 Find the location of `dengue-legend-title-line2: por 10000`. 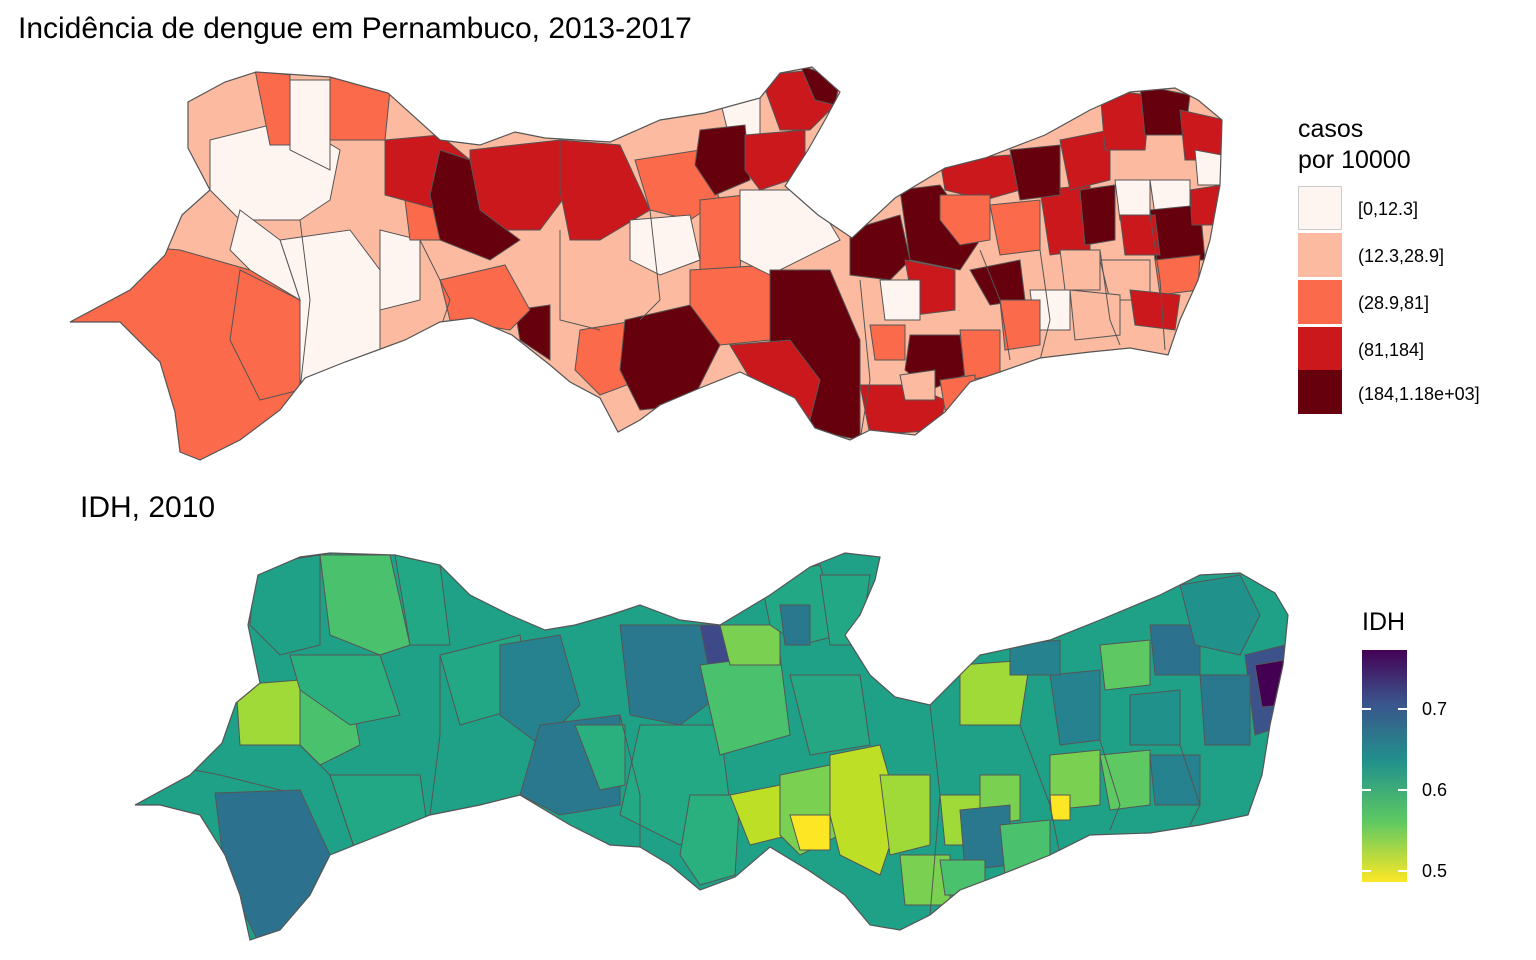

dengue-legend-title-line2: por 10000 is located at coordinates (1354, 160).